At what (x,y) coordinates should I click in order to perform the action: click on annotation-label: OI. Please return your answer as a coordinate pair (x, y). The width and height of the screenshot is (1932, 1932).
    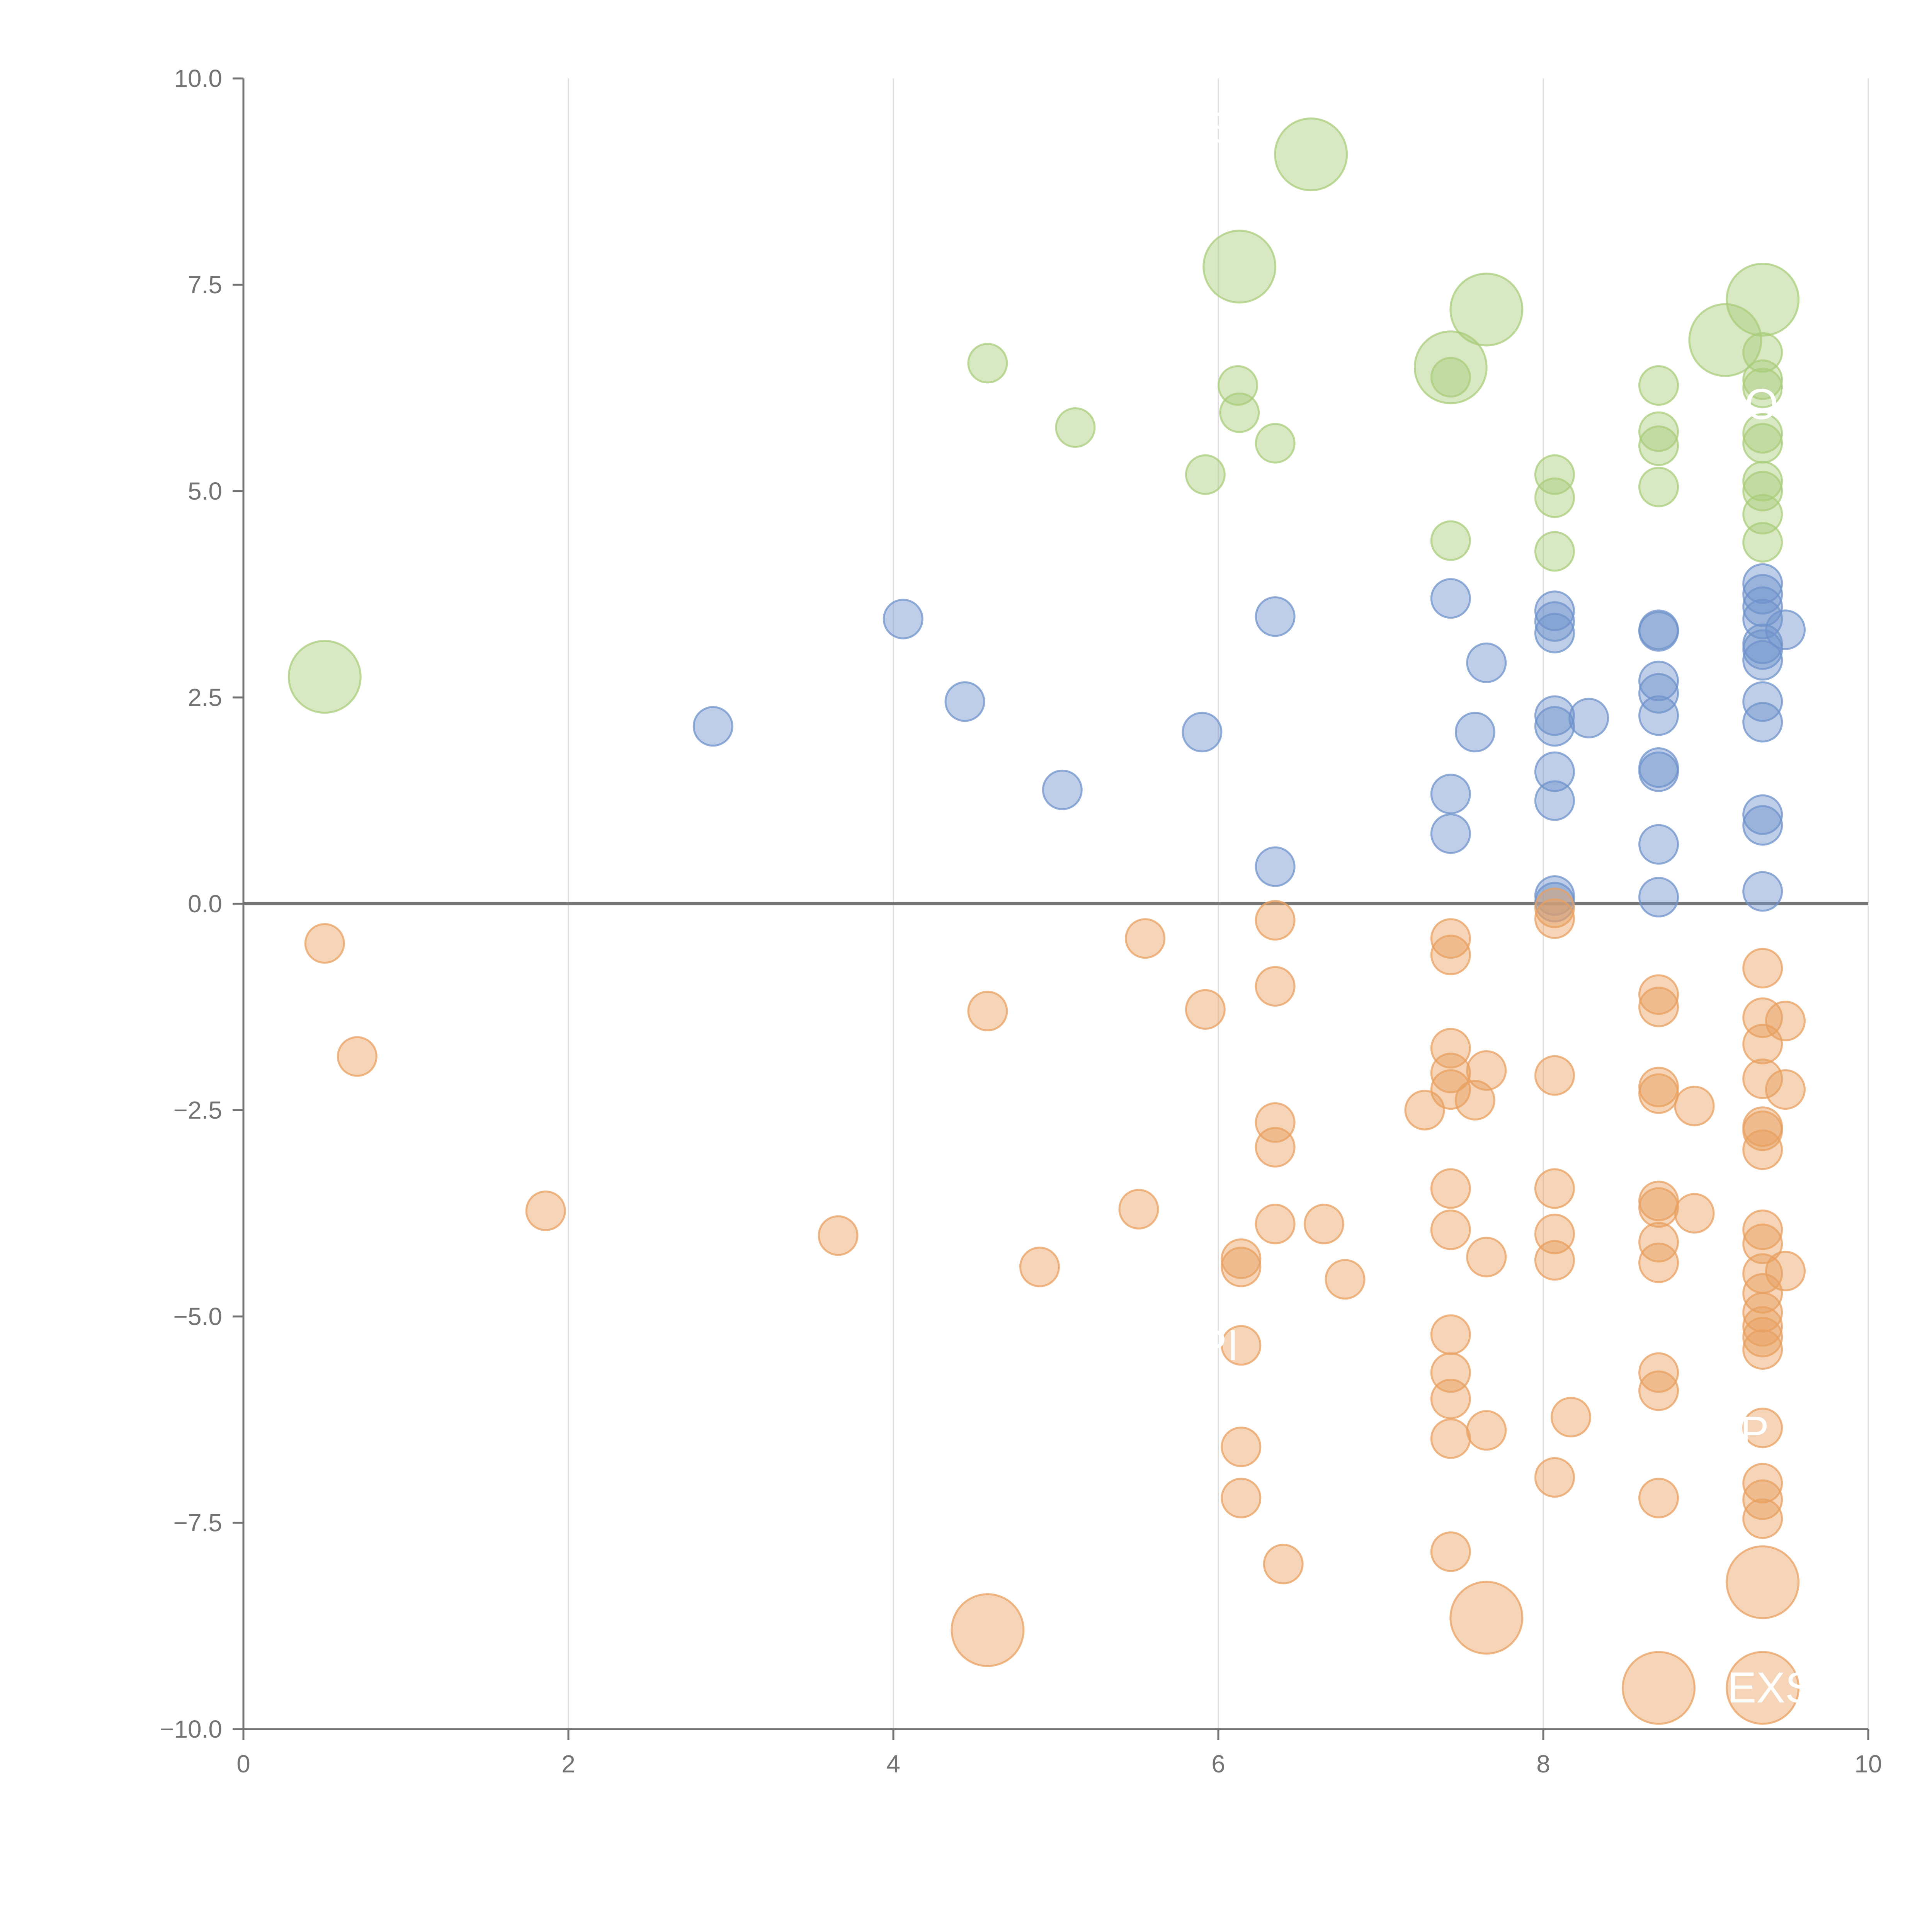
    Looking at the image, I should click on (1768, 404).